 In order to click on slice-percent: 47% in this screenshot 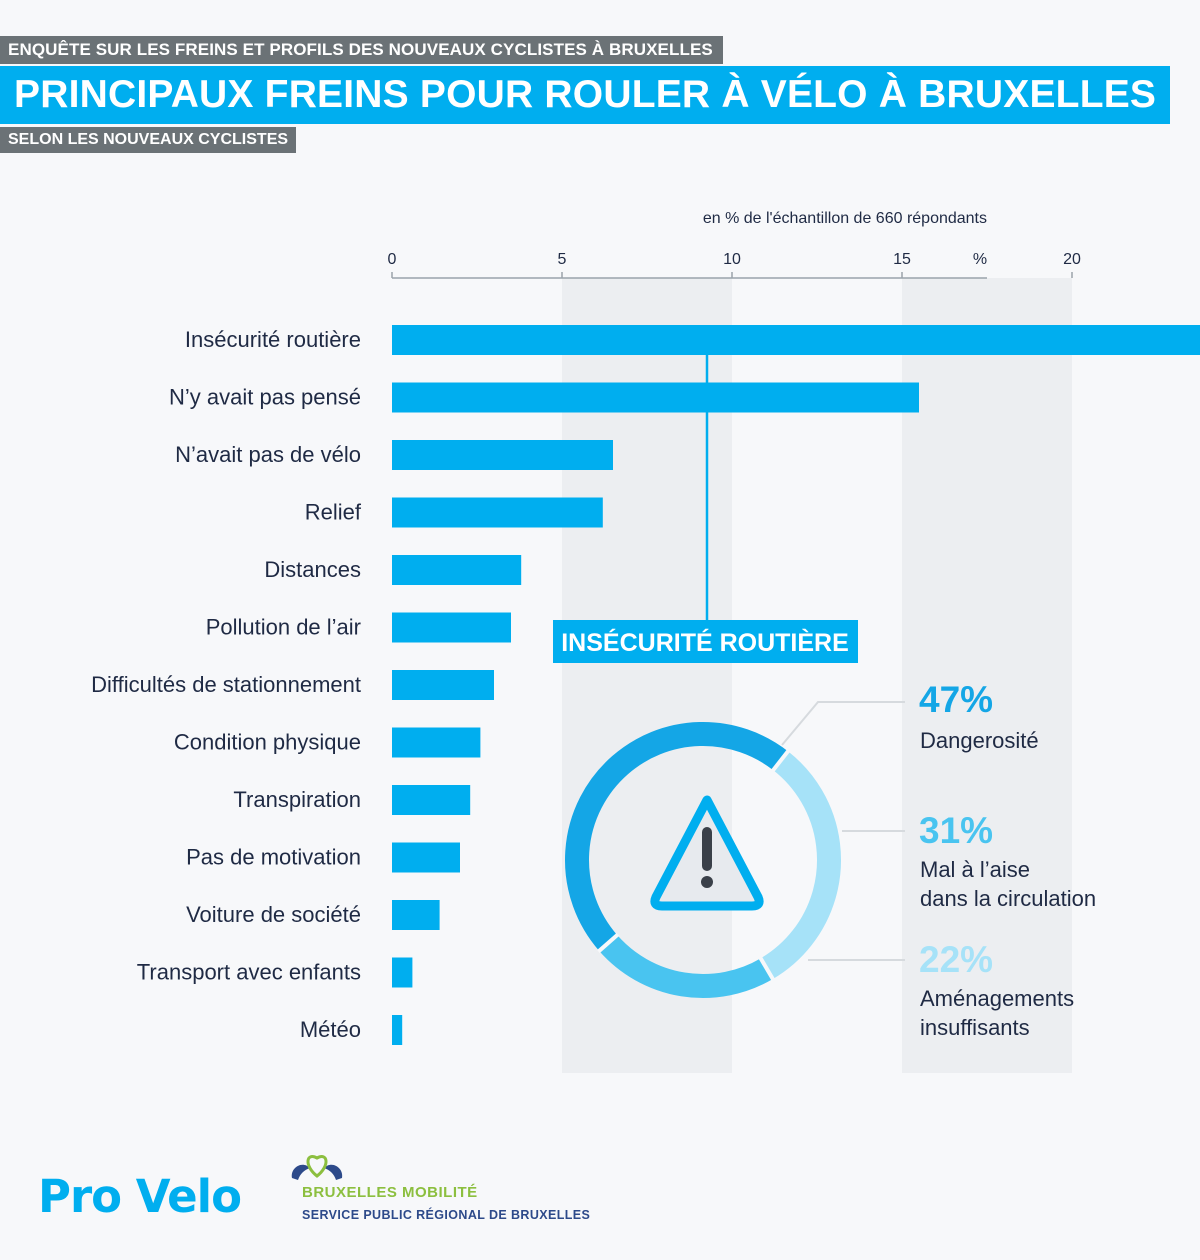, I will do `click(956, 699)`.